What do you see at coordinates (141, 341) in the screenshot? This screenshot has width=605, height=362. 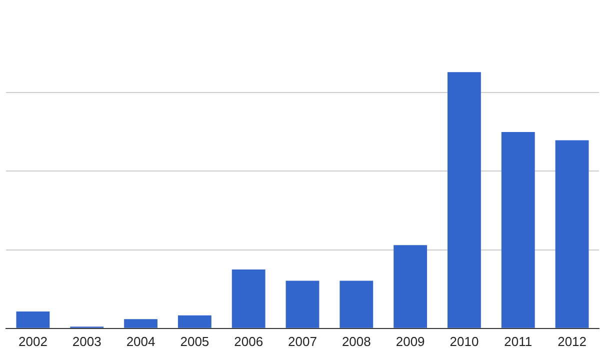 I see `x-tick-label: 2004` at bounding box center [141, 341].